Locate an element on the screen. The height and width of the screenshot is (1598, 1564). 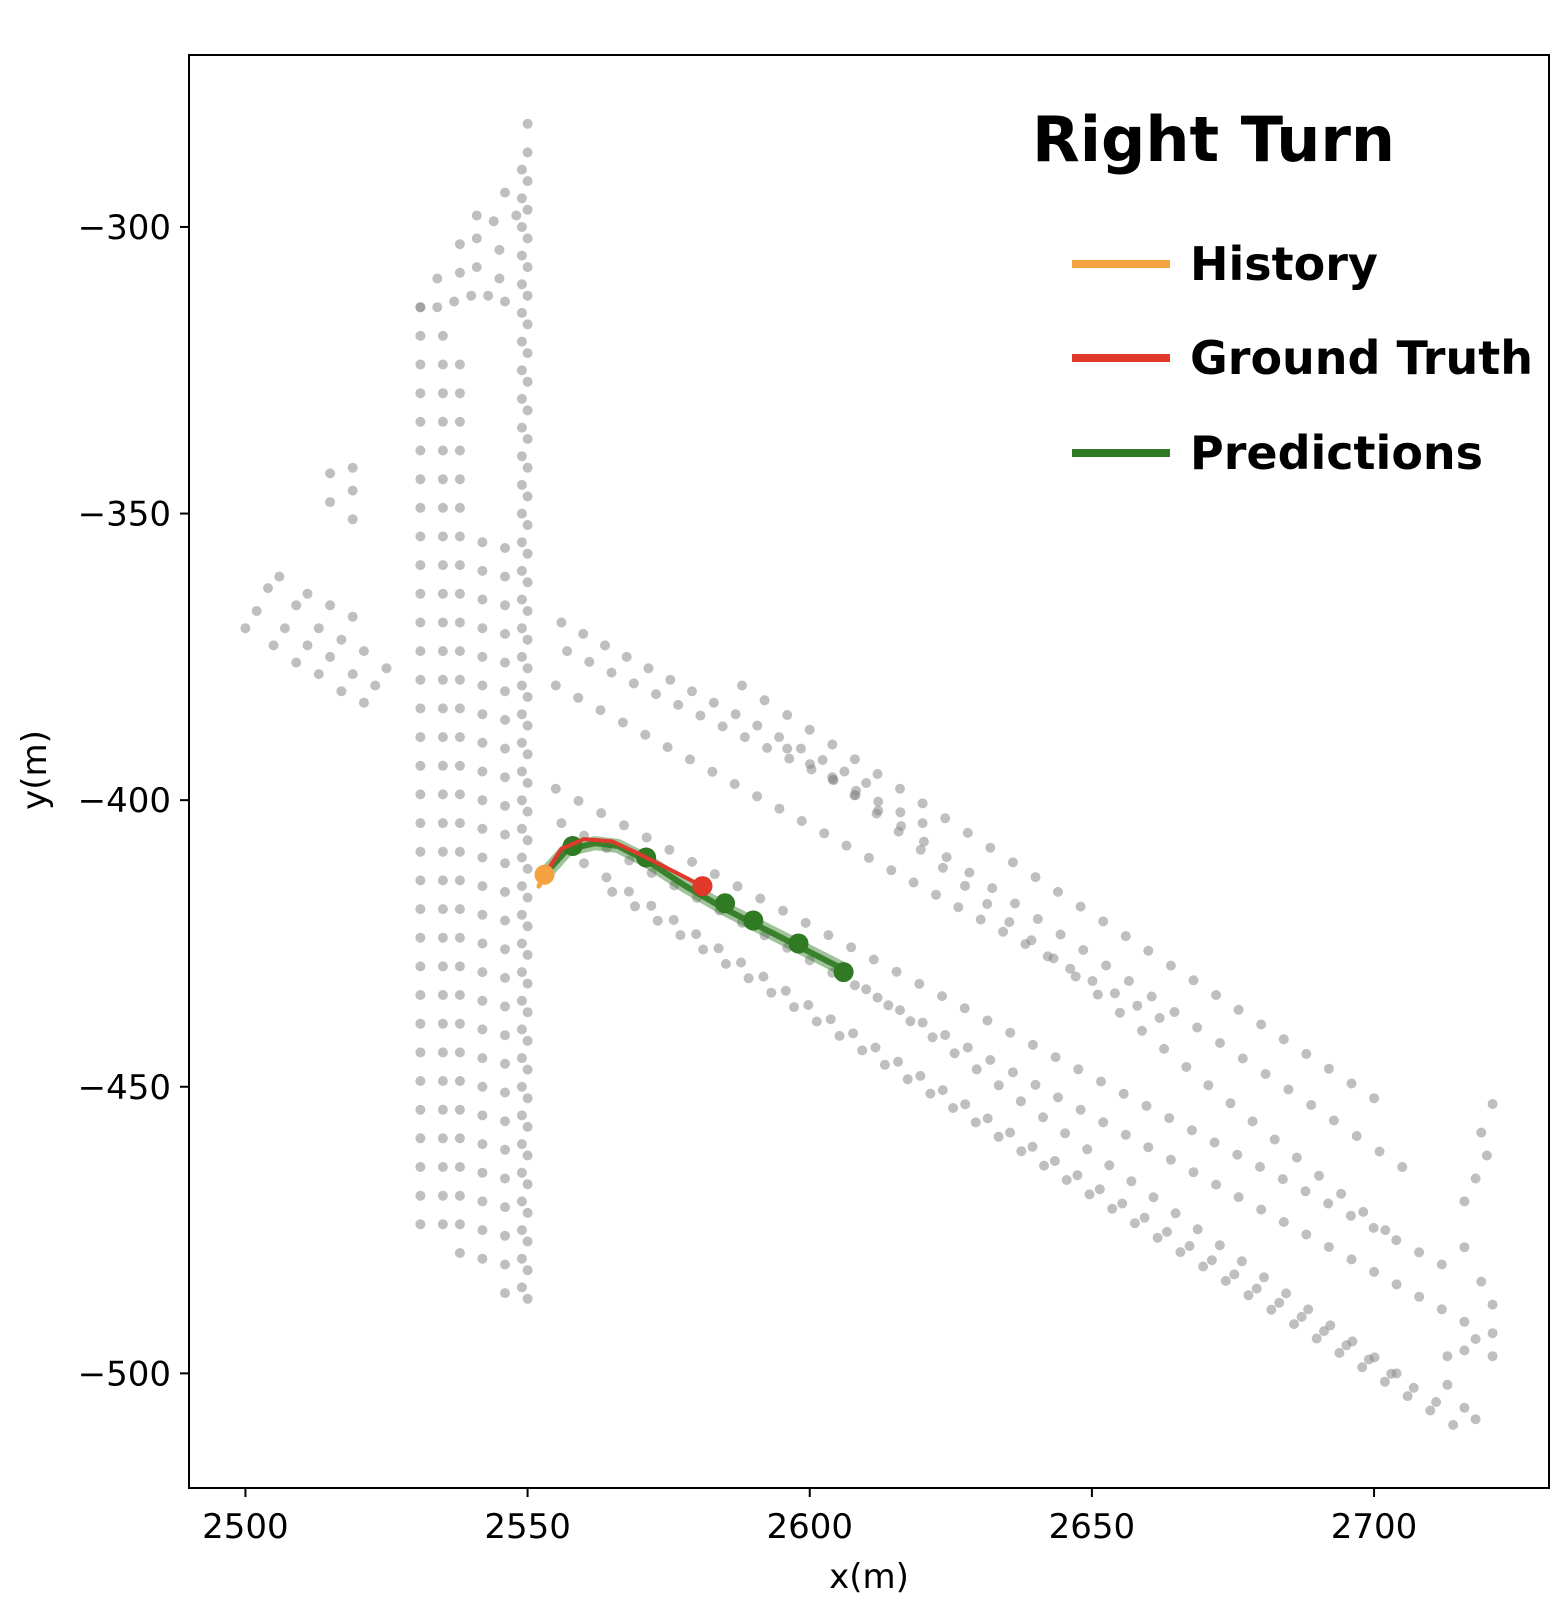
x-tick-label: 2550 is located at coordinates (527, 1527).